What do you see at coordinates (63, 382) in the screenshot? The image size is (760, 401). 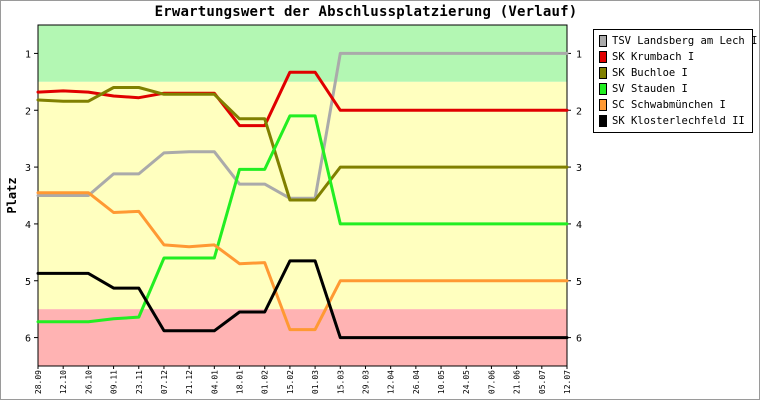 I see `x-tick-label-1: 12.10` at bounding box center [63, 382].